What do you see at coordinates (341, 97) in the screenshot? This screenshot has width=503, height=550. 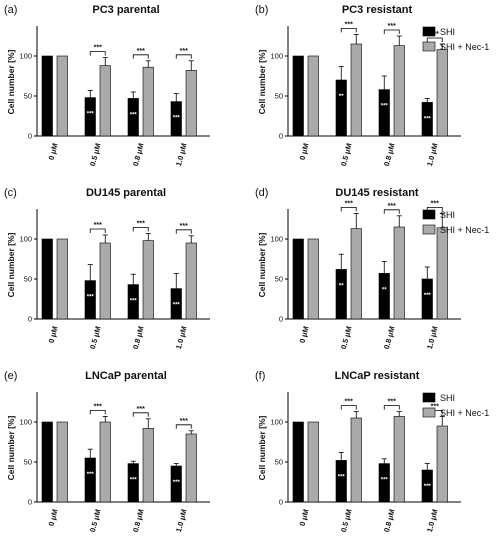 I see `in-bar-significance: **` at bounding box center [341, 97].